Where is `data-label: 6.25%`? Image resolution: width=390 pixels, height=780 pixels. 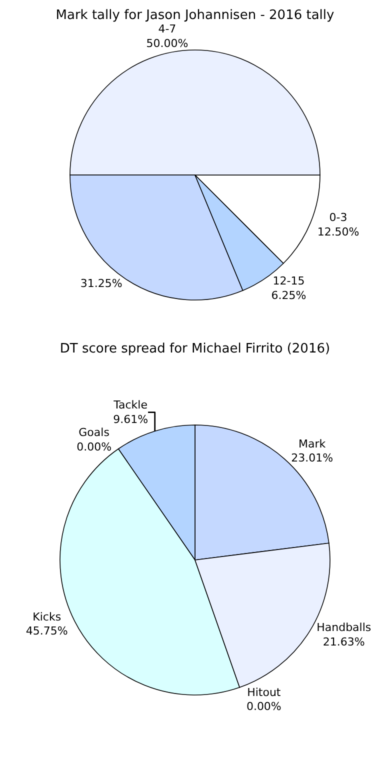
data-label: 6.25% is located at coordinates (288, 295).